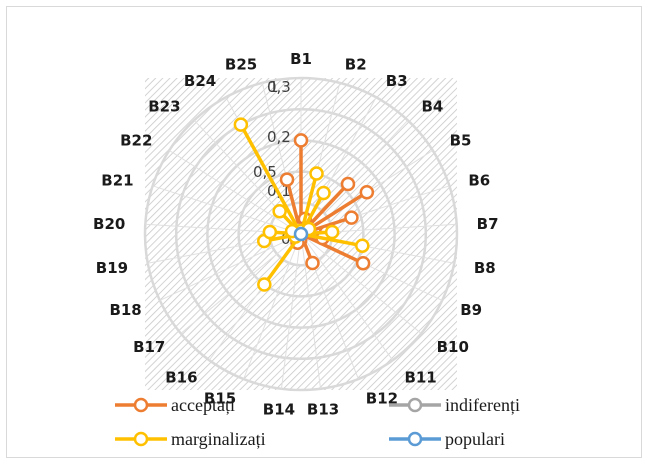  What do you see at coordinates (471, 310) in the screenshot?
I see `category-label: B9` at bounding box center [471, 310].